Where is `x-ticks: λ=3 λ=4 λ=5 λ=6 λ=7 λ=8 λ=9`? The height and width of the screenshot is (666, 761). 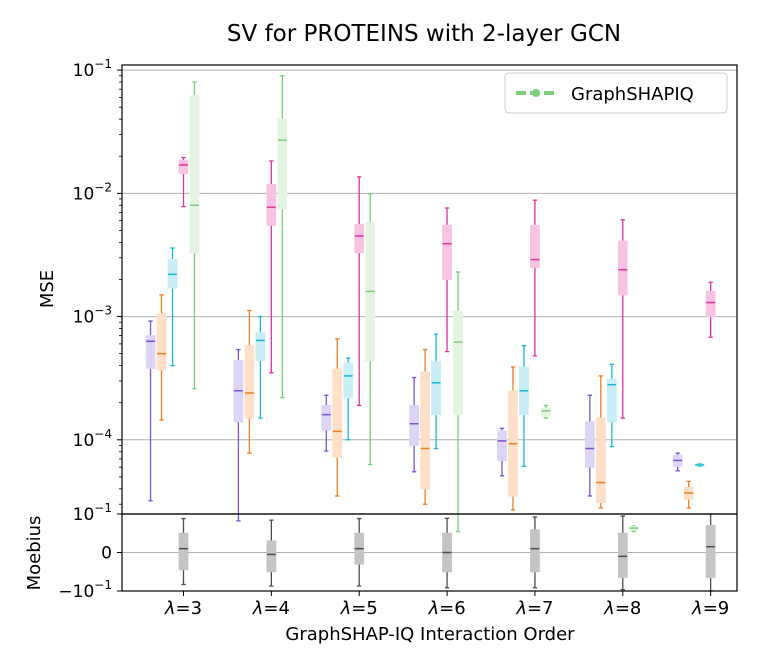 x-ticks: λ=3 λ=4 λ=5 λ=6 λ=7 λ=8 λ=9 is located at coordinates (446, 605).